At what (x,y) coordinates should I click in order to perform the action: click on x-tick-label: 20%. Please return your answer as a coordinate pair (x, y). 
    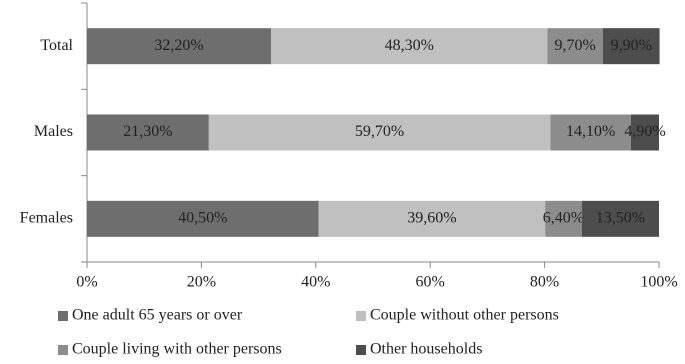
    Looking at the image, I should click on (201, 282).